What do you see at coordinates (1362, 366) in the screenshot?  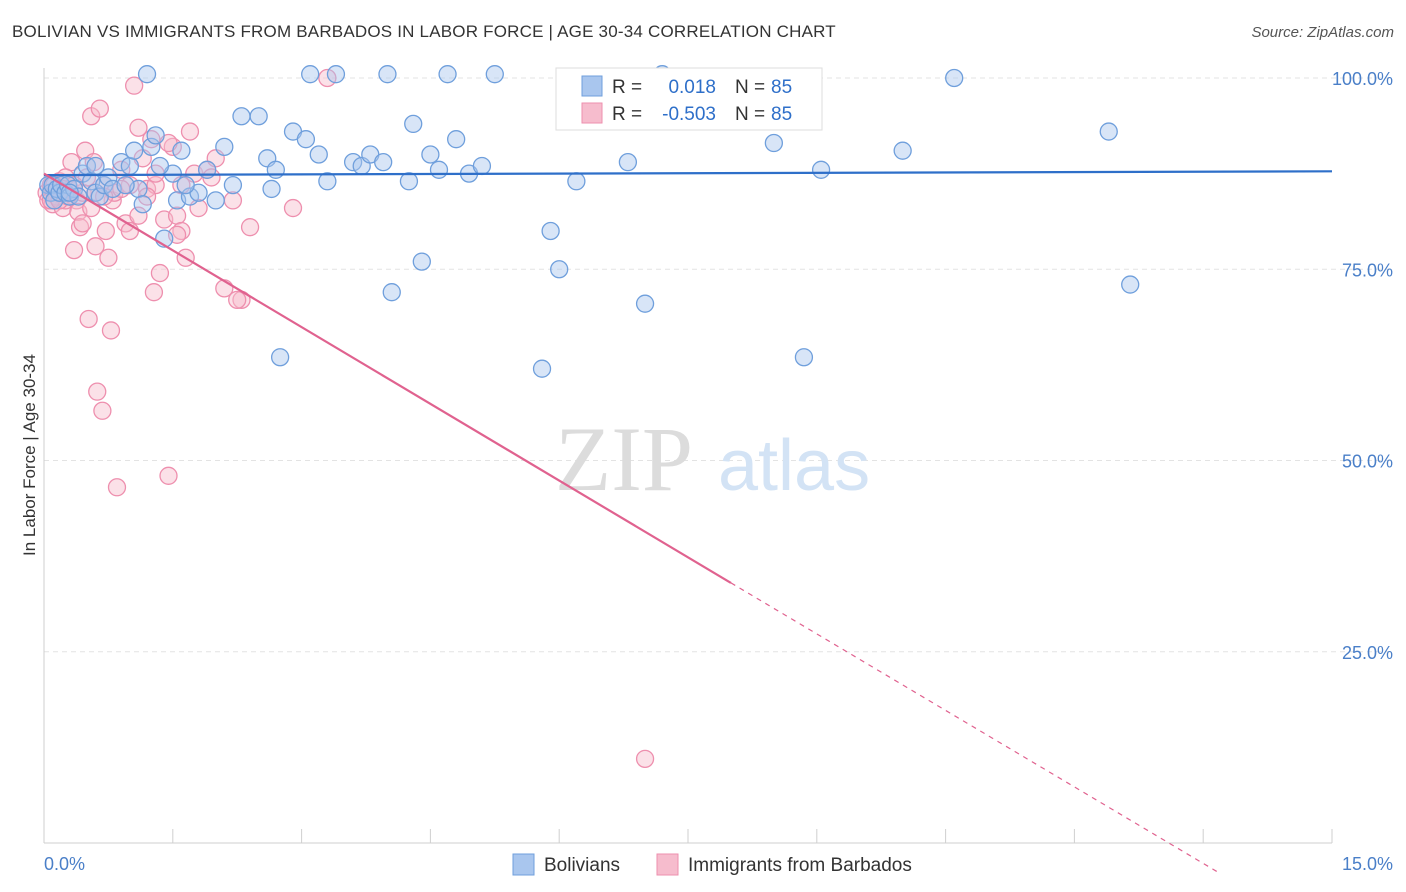 I see `y-axis-tick-labels: 25.0% 50.0% 75.0% 100.0%` at bounding box center [1362, 366].